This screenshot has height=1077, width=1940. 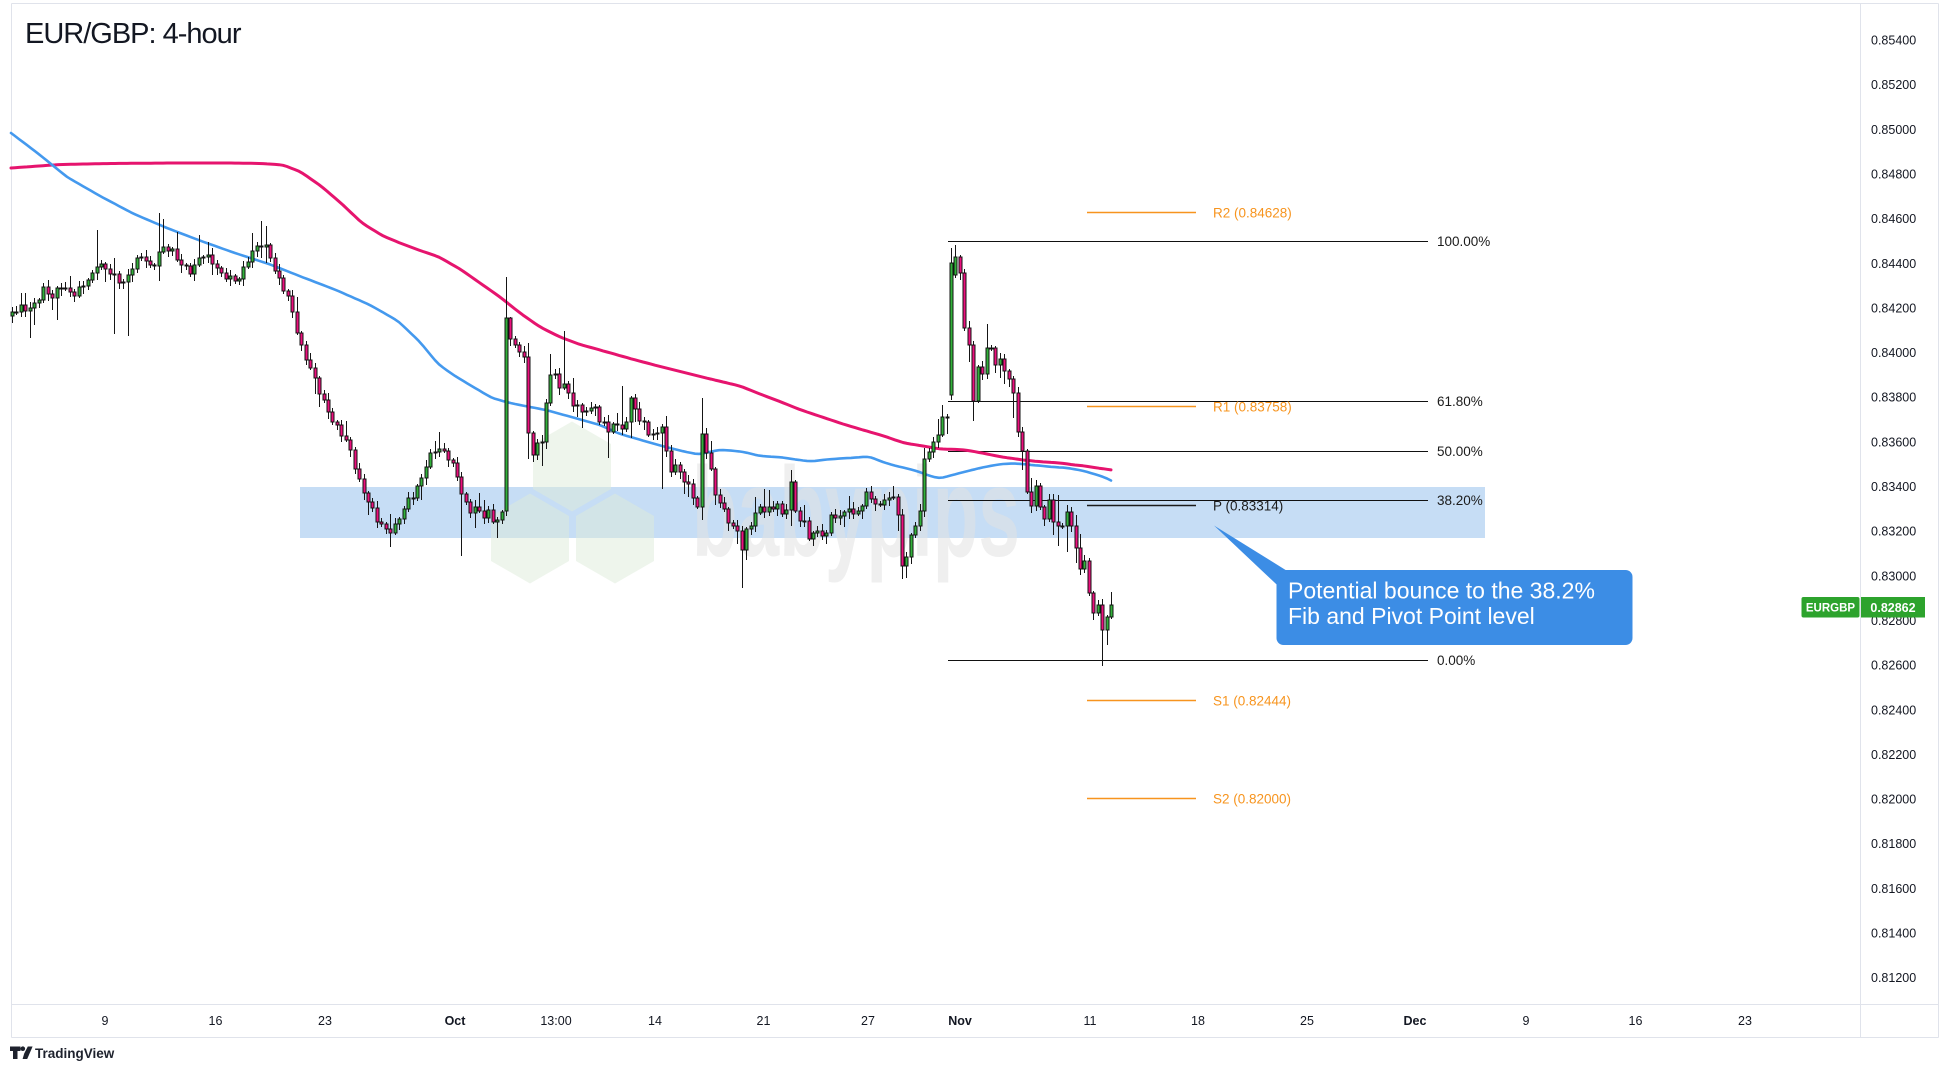 I want to click on svg-text: Dec, so click(x=1415, y=1021).